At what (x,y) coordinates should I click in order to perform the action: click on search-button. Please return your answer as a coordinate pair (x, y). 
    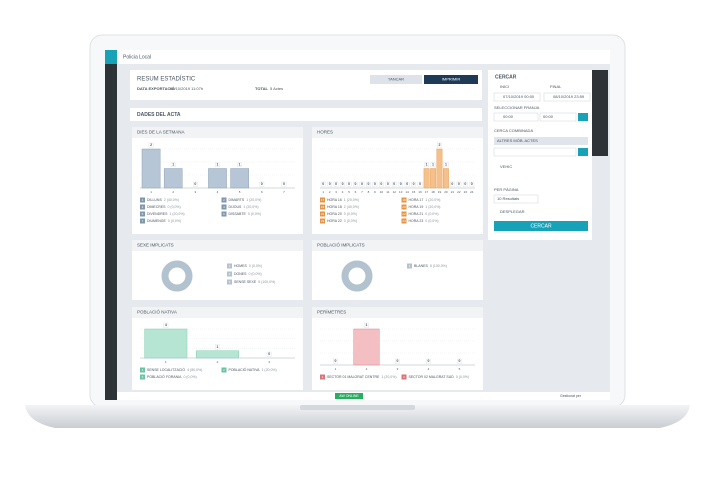
    Looking at the image, I should click on (541, 226).